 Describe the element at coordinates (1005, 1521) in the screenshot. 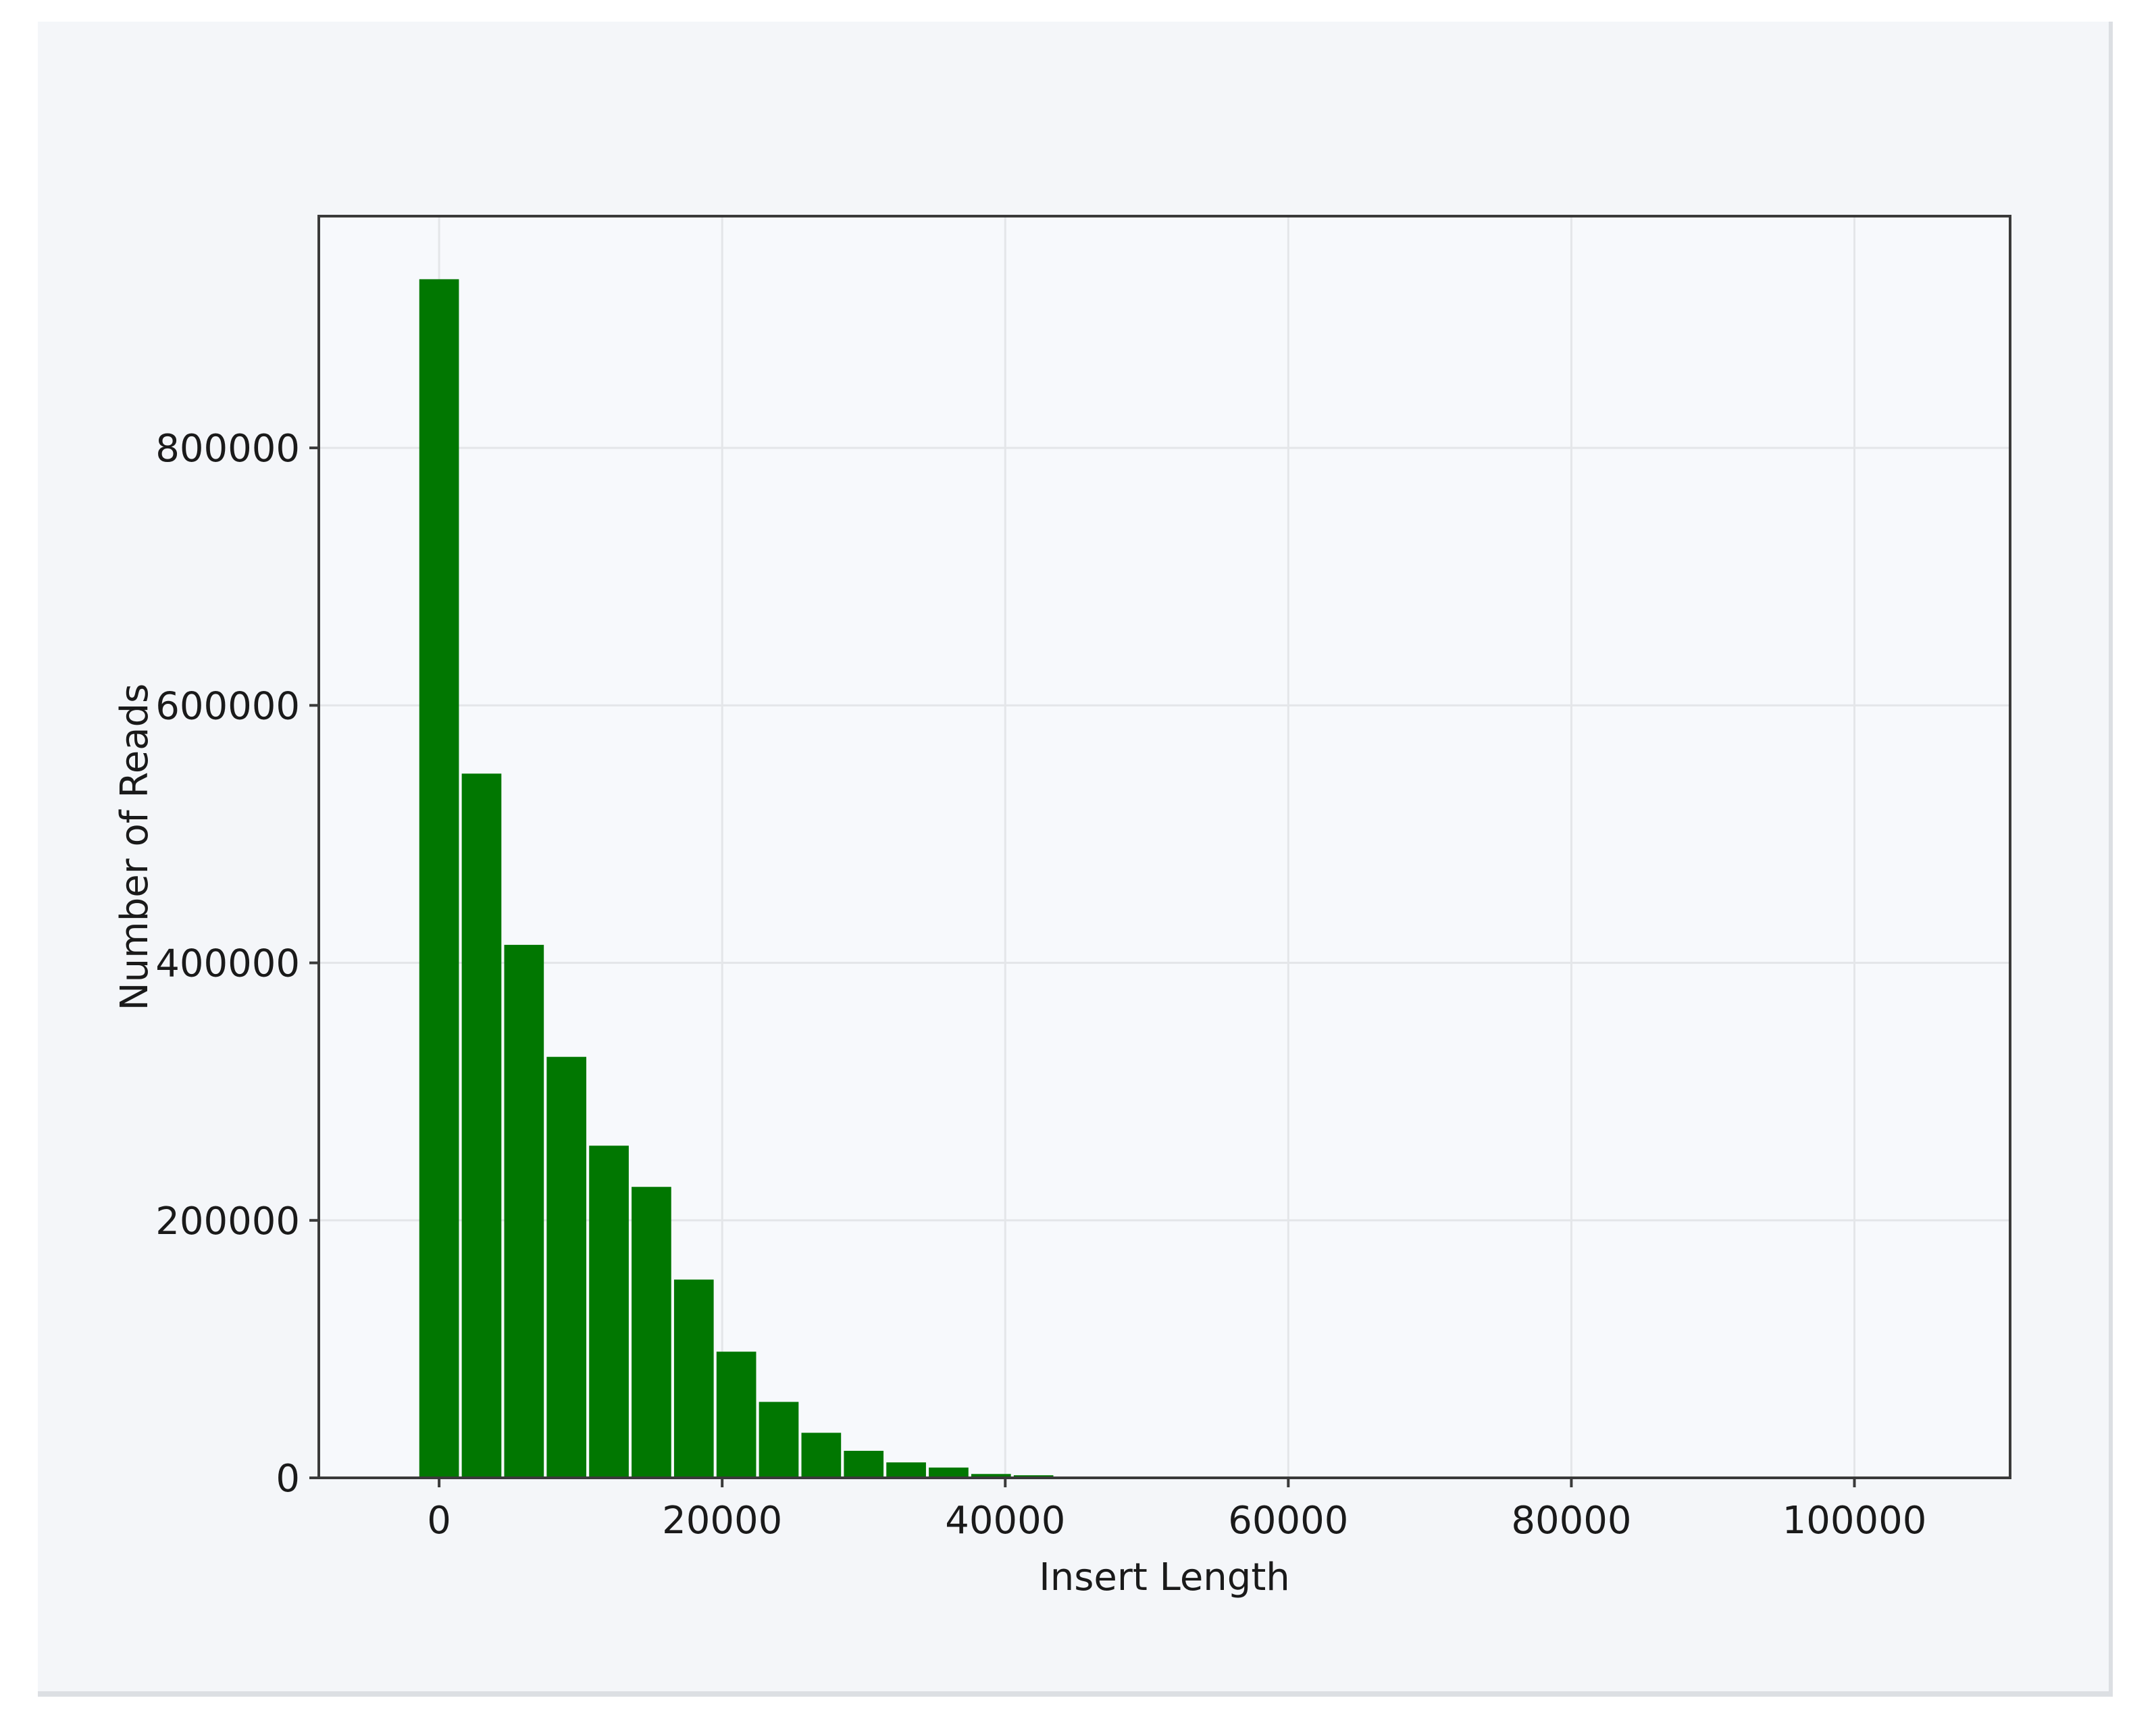

I see `x-tick-label: 40000` at that location.